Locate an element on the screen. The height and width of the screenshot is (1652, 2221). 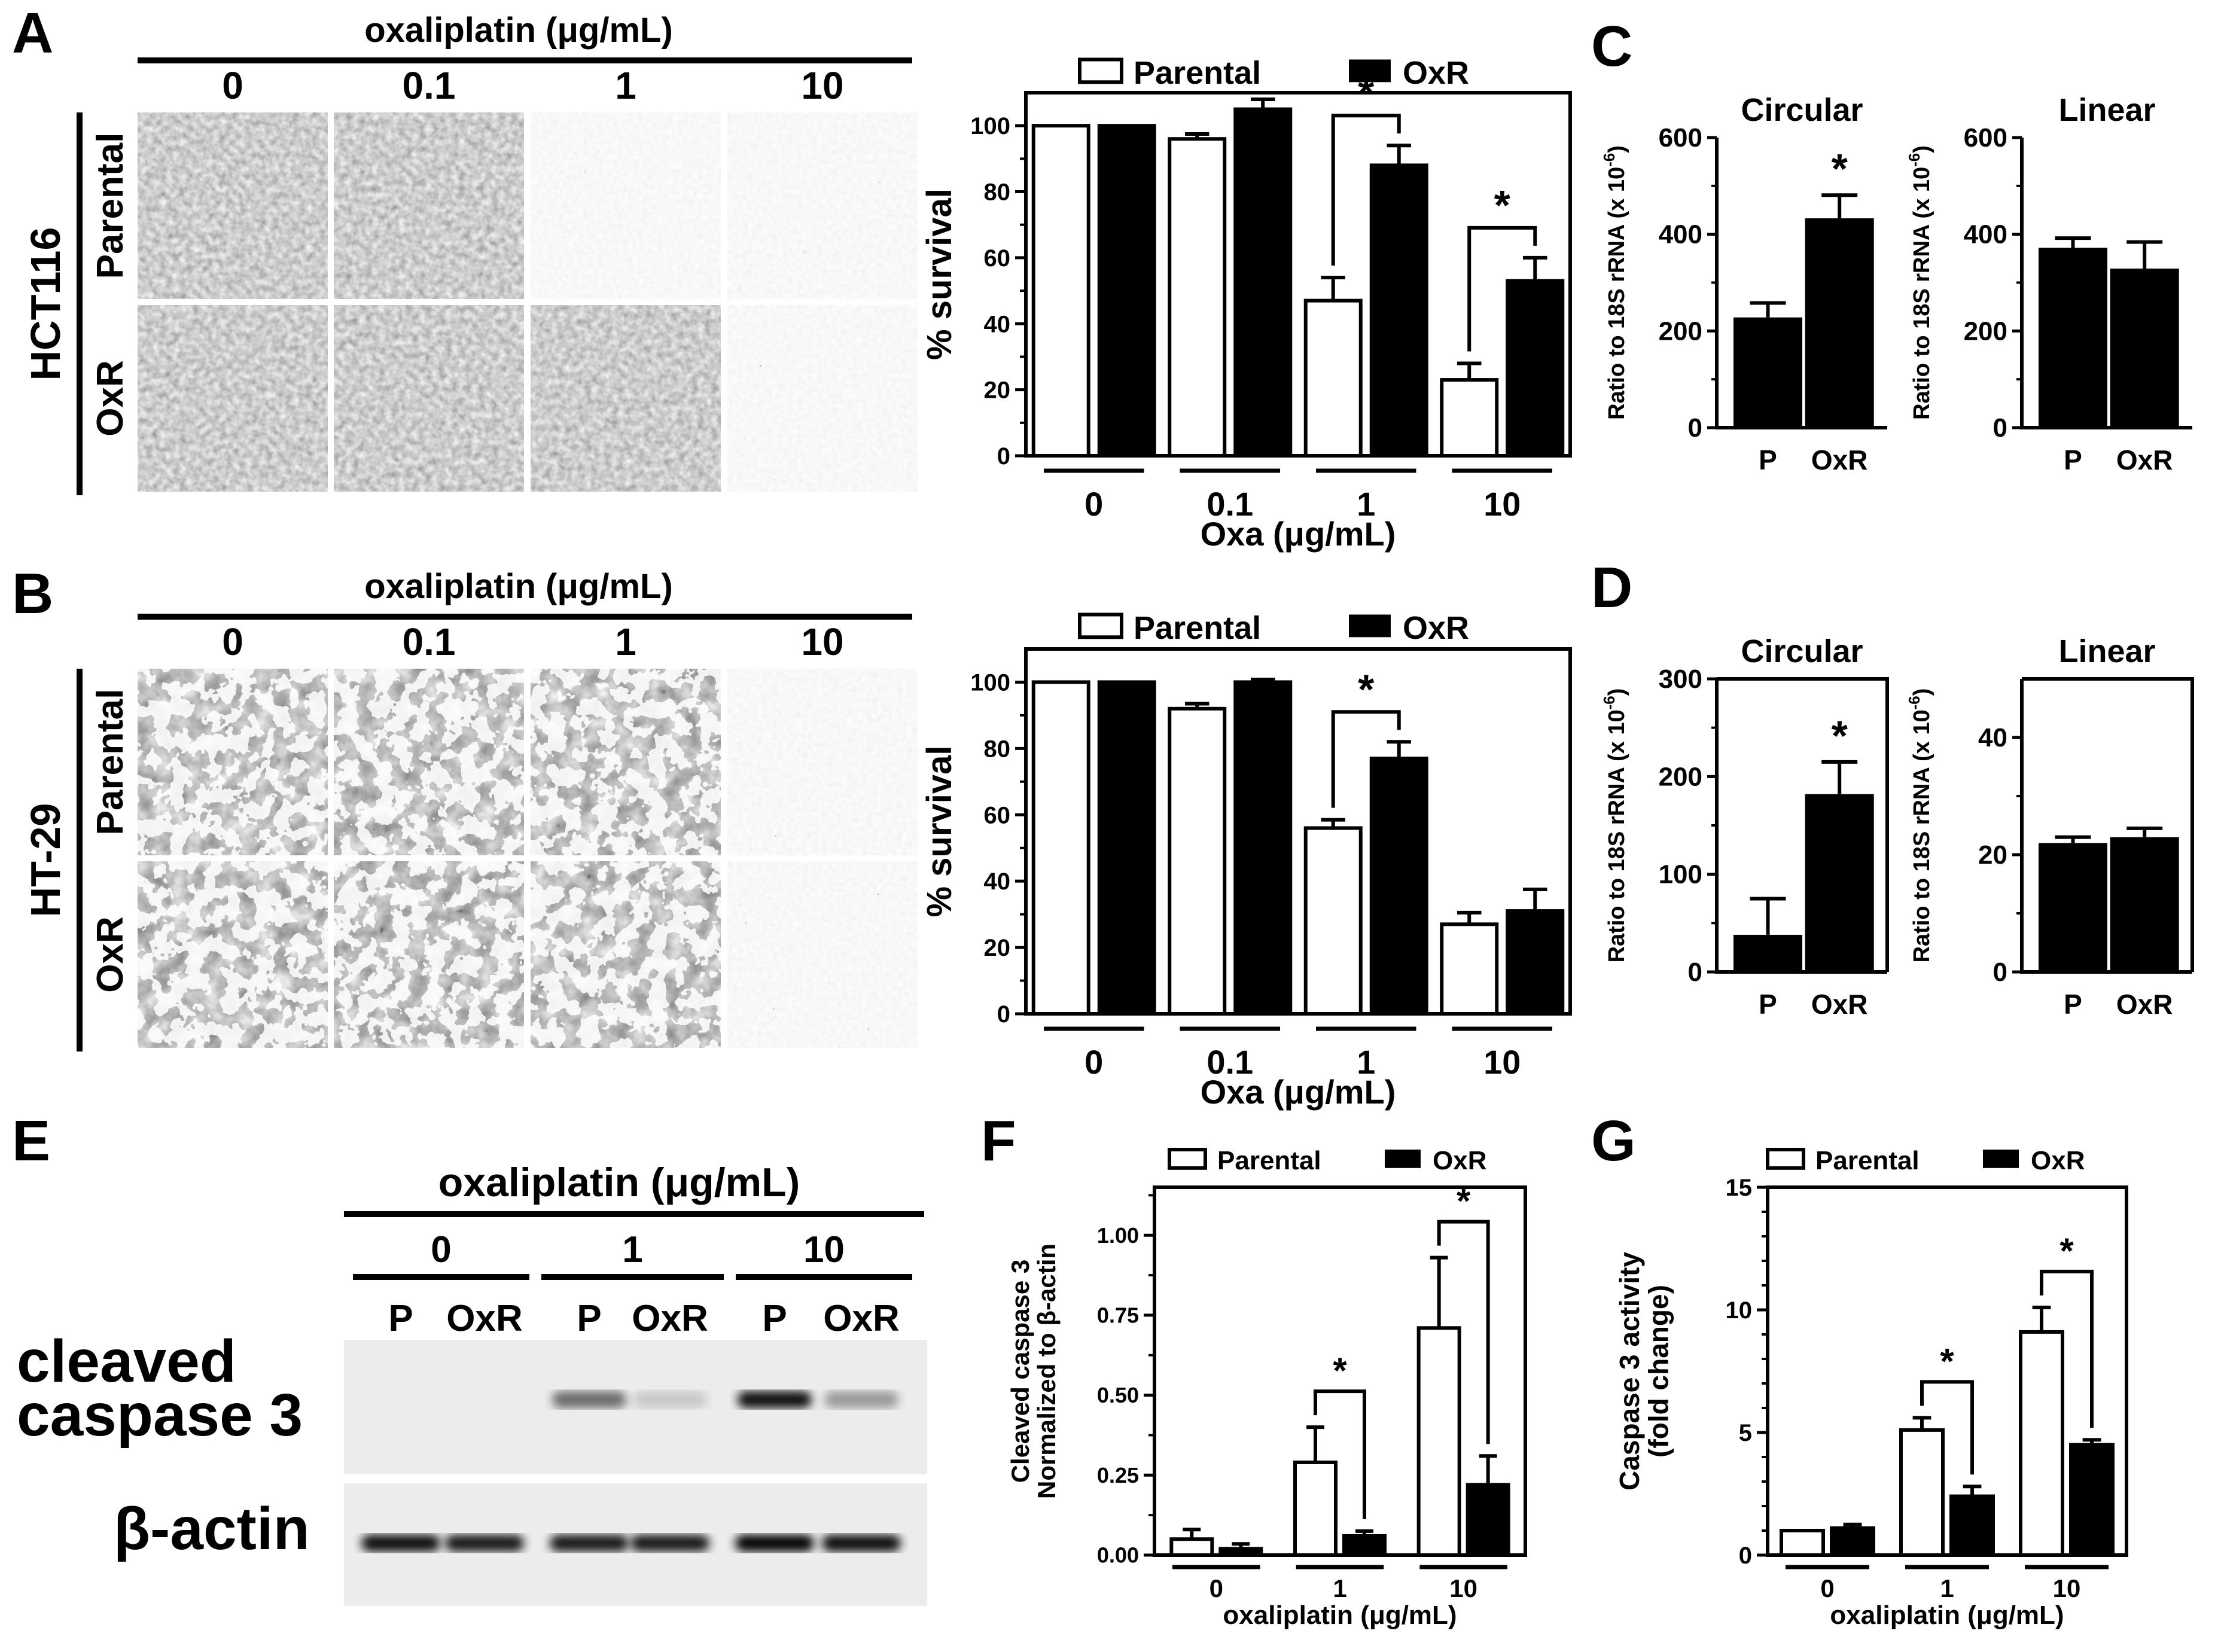
micrograph-header-line is located at coordinates (525, 617).